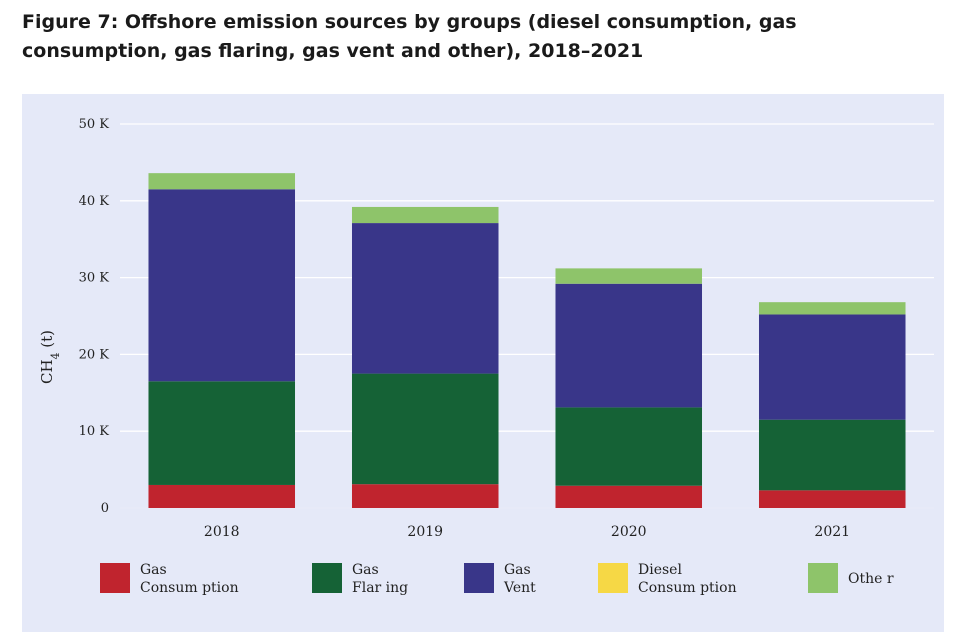 This screenshot has width=960, height=640. Describe the element at coordinates (832, 532) in the screenshot. I see `x-tick-label: 2021` at that location.